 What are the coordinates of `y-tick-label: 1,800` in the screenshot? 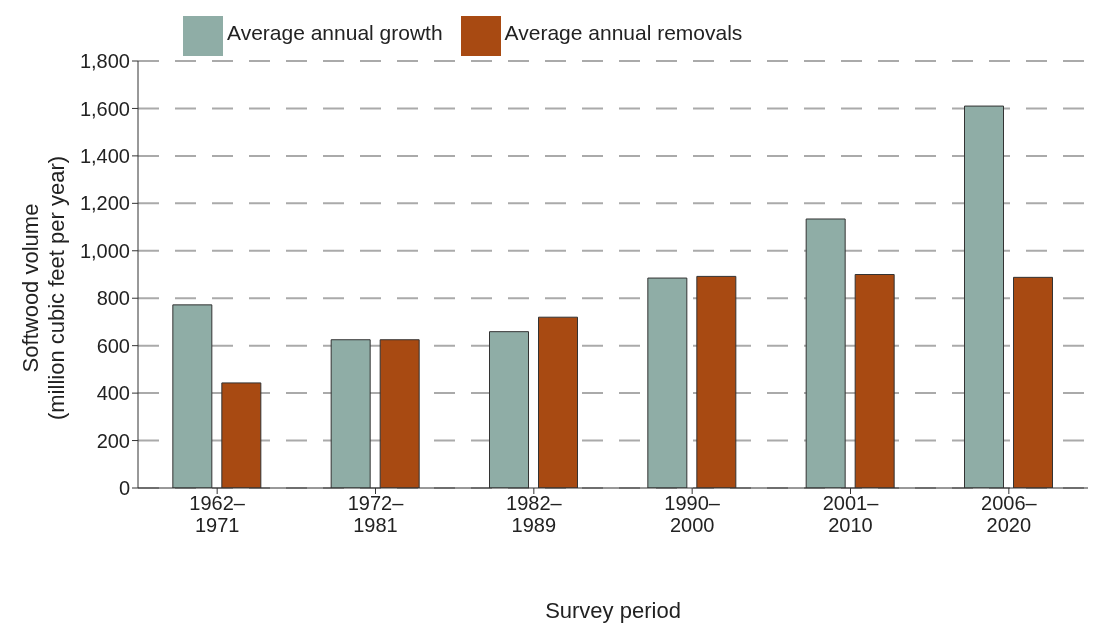 It's located at (104, 61).